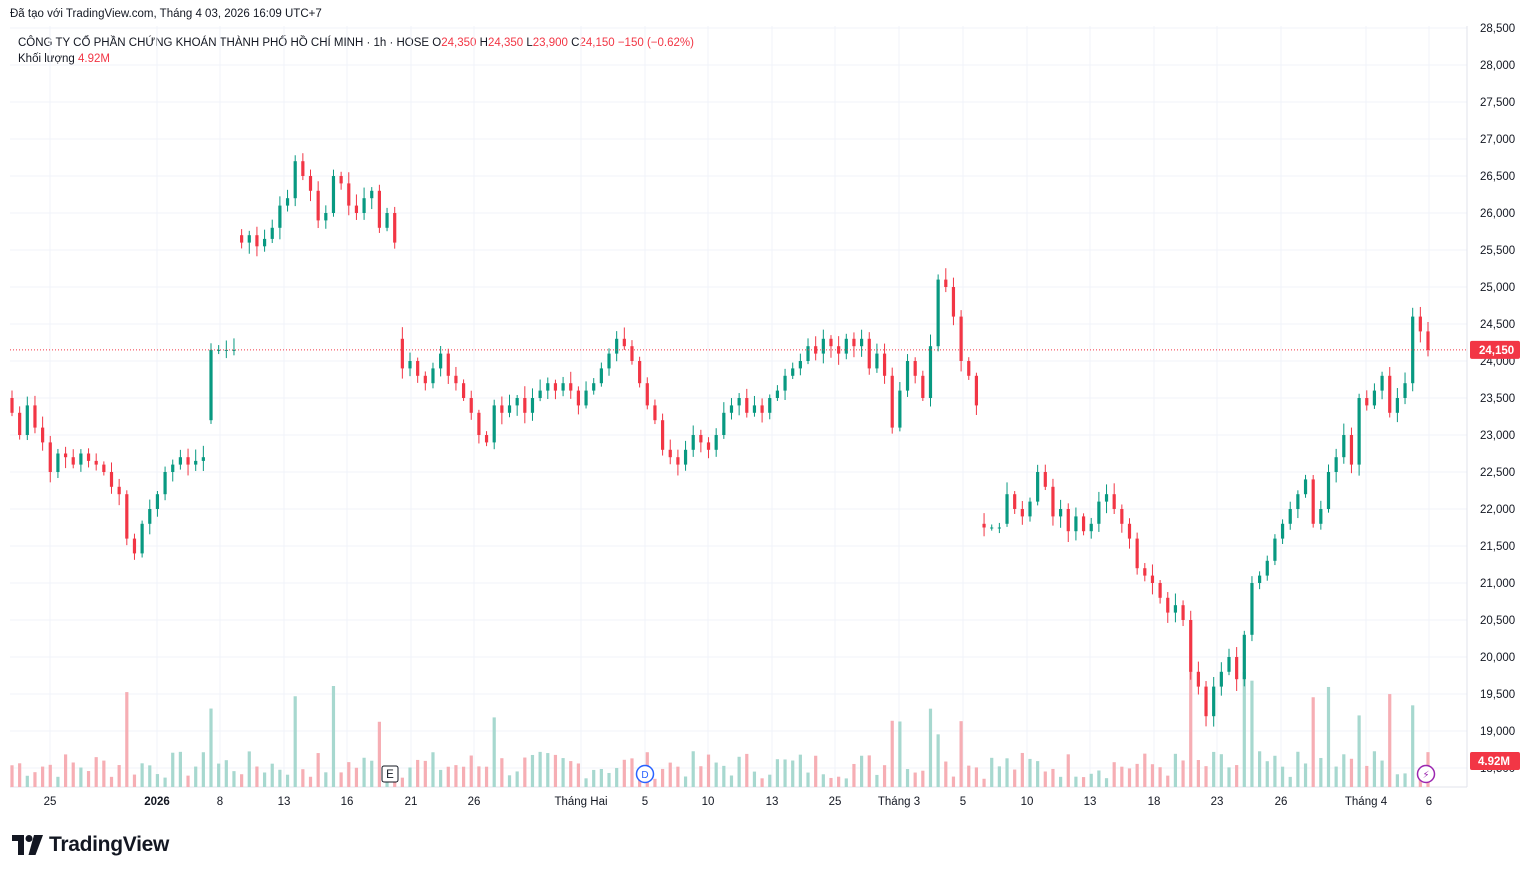 This screenshot has height=875, width=1534. Describe the element at coordinates (645, 774) in the screenshot. I see `dividend-marker` at that location.